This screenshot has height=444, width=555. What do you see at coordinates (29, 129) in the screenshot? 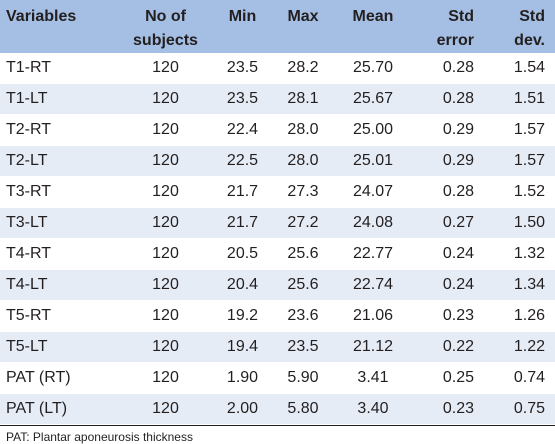
I see `cell-variable: T2-RT` at bounding box center [29, 129].